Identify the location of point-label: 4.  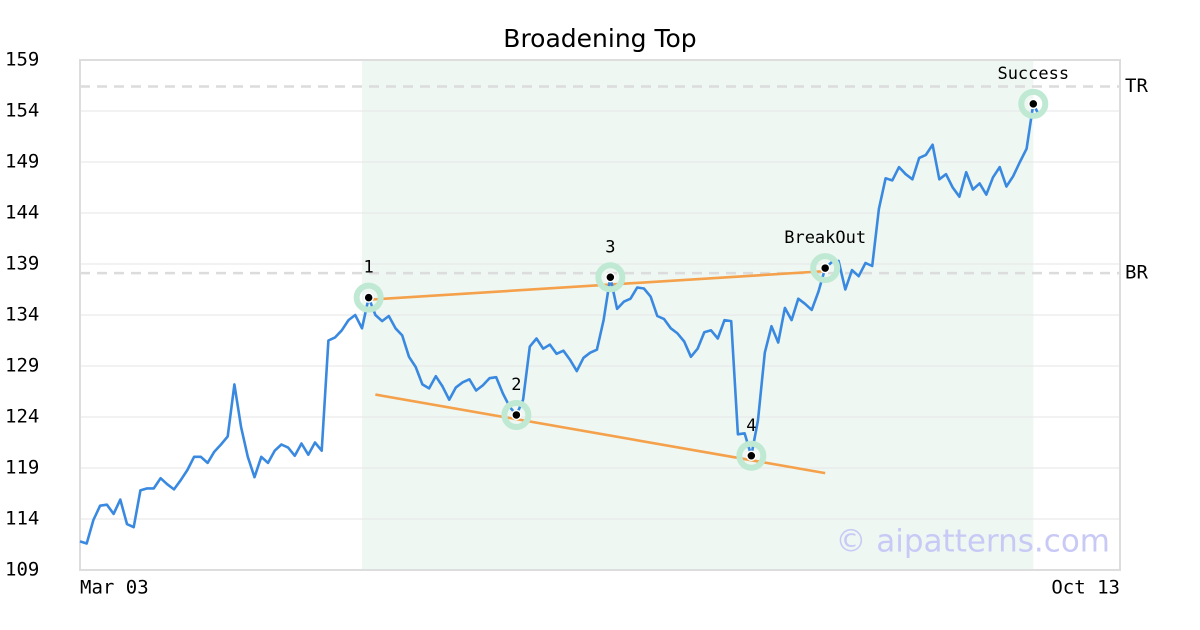
(751, 426).